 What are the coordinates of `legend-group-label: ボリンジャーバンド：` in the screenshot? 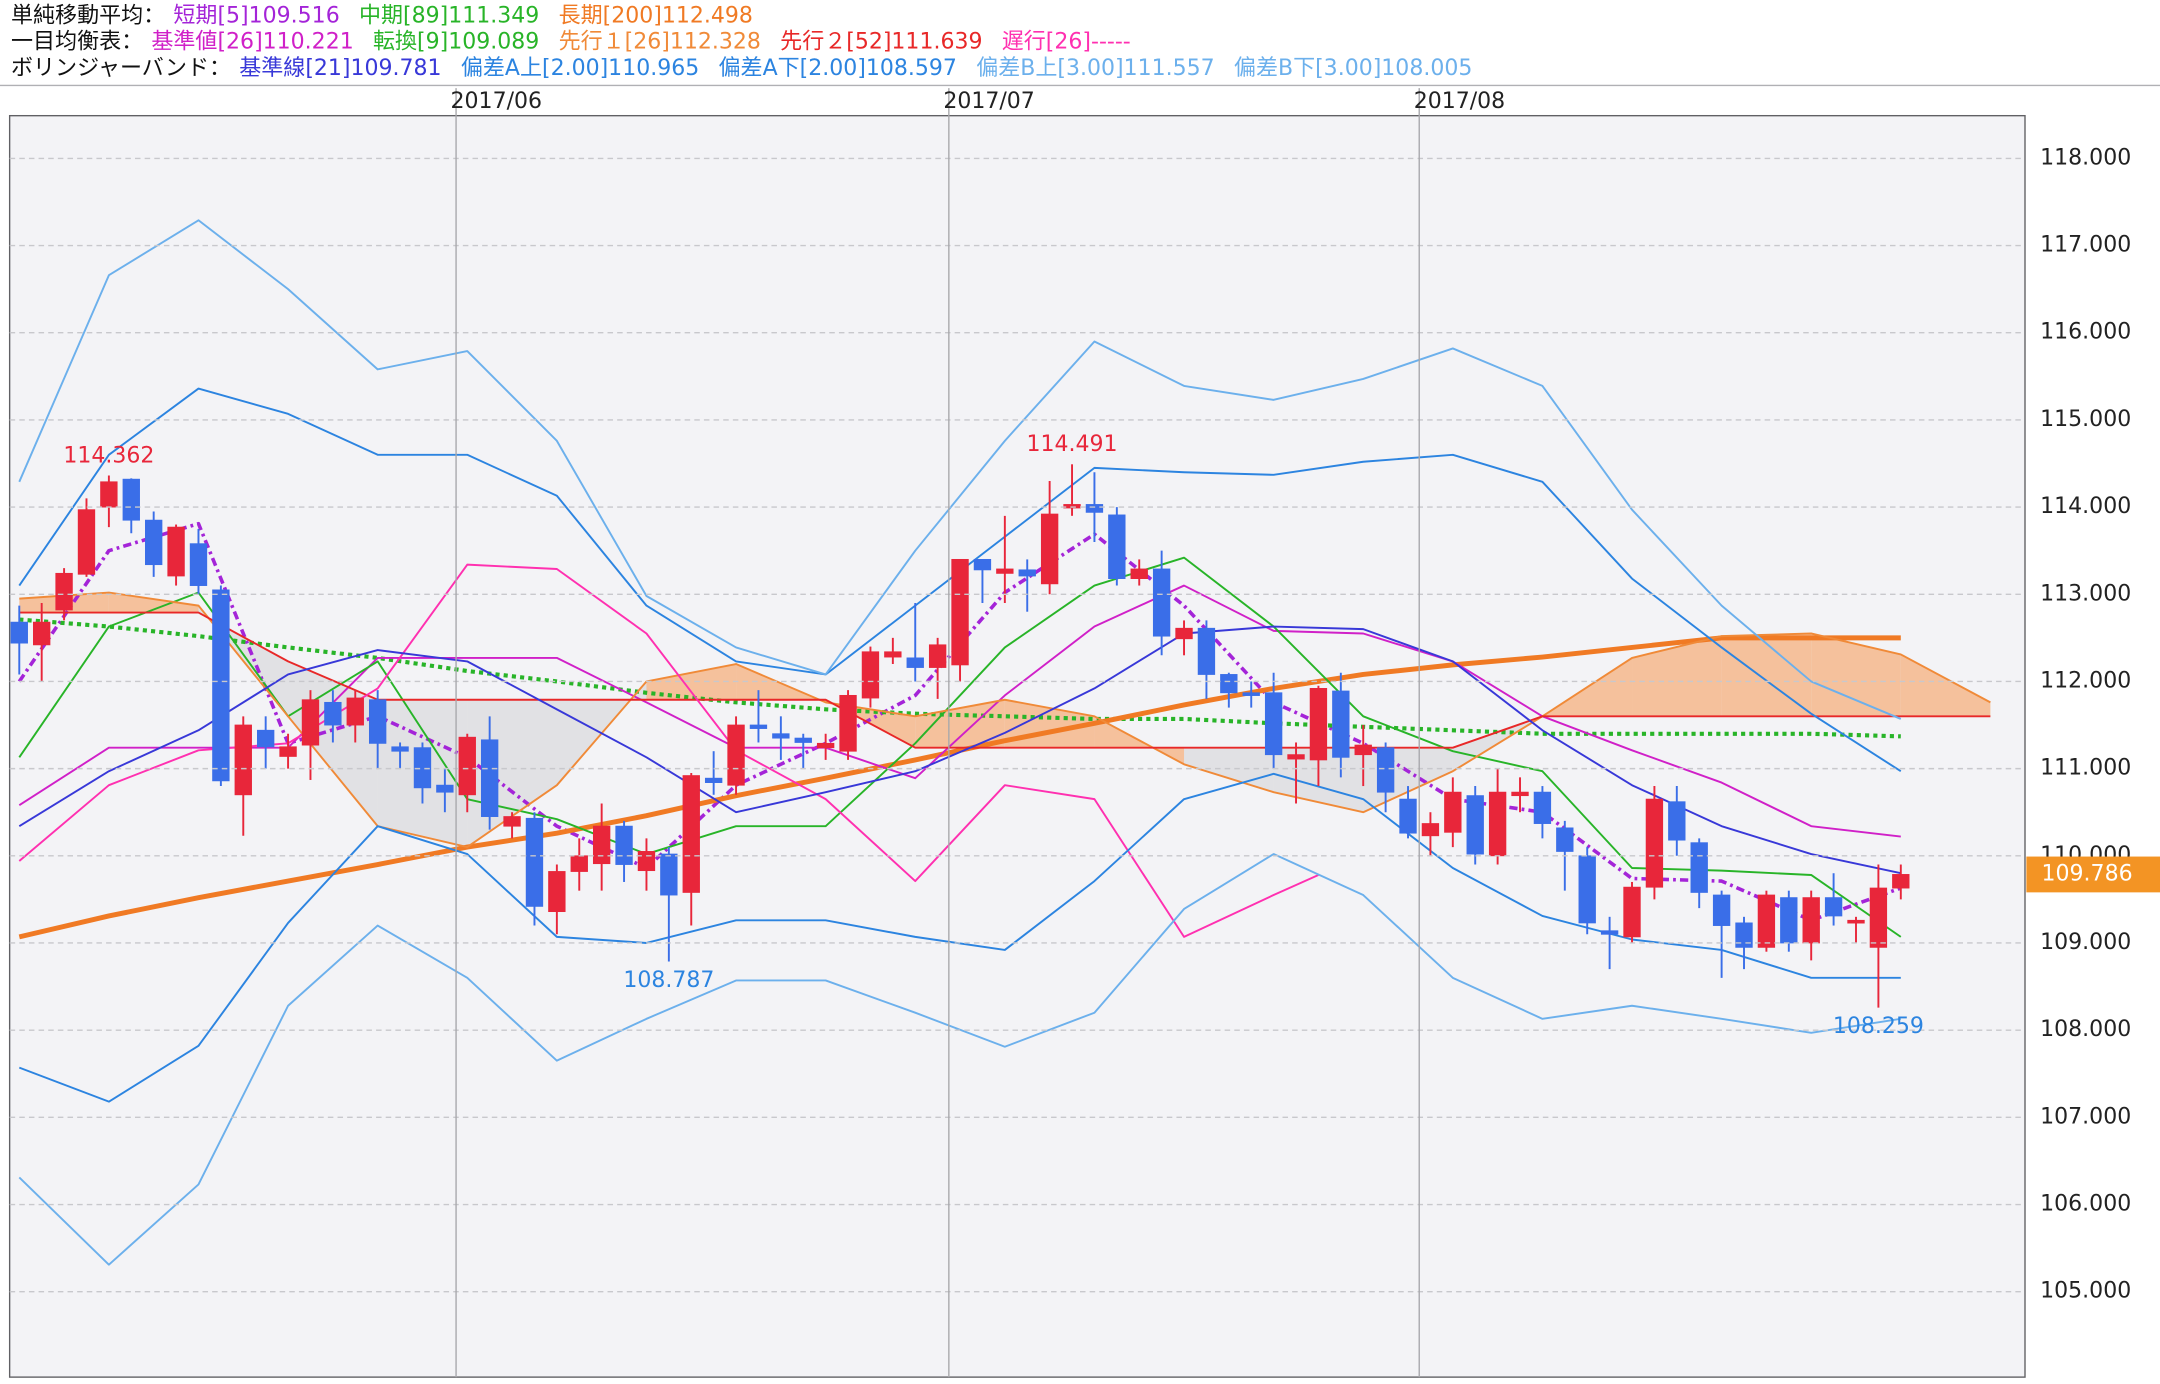 It's located at (121, 68).